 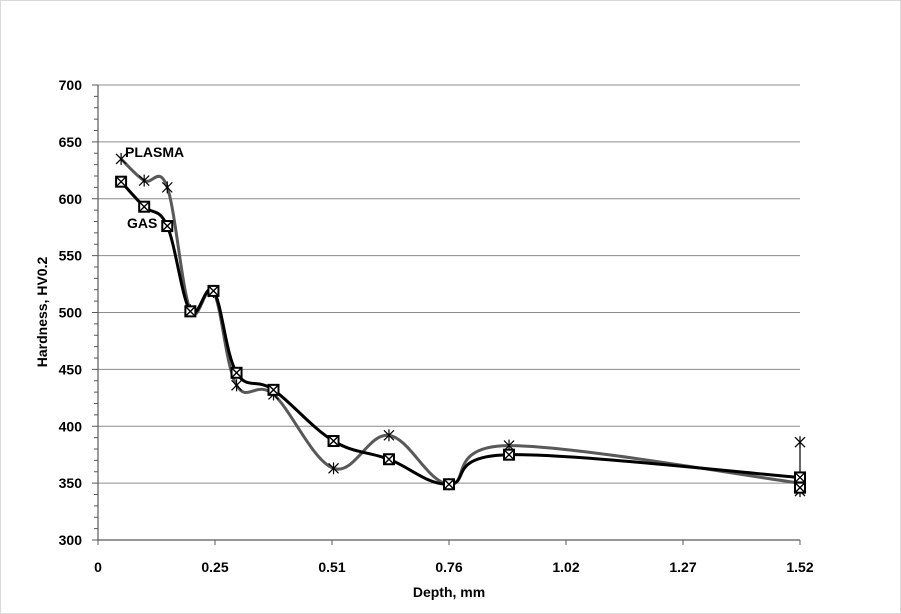 What do you see at coordinates (71, 142) in the screenshot?
I see `y-tick-label: 650` at bounding box center [71, 142].